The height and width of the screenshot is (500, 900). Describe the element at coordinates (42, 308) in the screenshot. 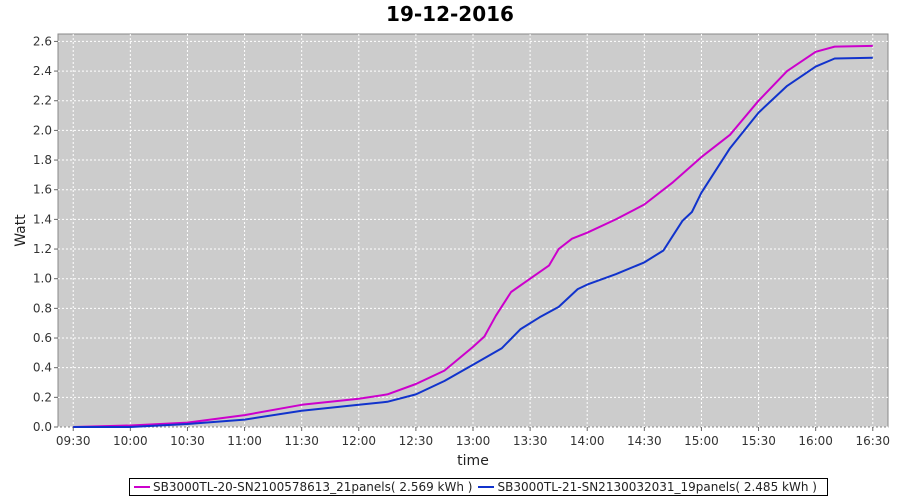

I see `y-tick-label: 0.8` at that location.